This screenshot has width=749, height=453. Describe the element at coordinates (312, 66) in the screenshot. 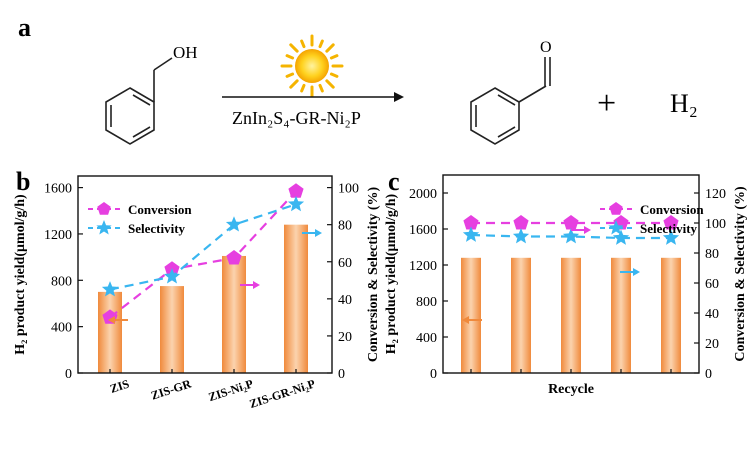

I see `sun-icon` at that location.